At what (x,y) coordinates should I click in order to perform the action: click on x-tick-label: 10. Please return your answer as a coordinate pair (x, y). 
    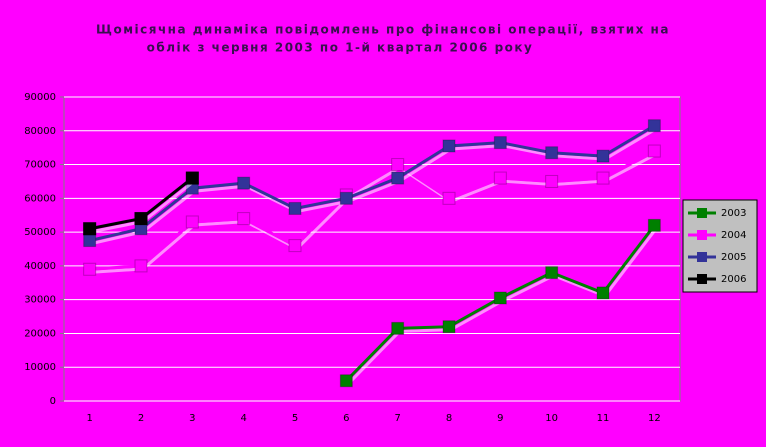
    Looking at the image, I should click on (551, 418).